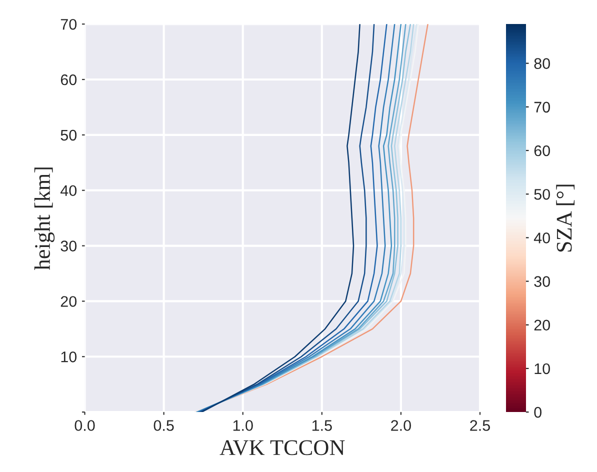  What do you see at coordinates (68, 301) in the screenshot?
I see `y-tick-label: 20` at bounding box center [68, 301].